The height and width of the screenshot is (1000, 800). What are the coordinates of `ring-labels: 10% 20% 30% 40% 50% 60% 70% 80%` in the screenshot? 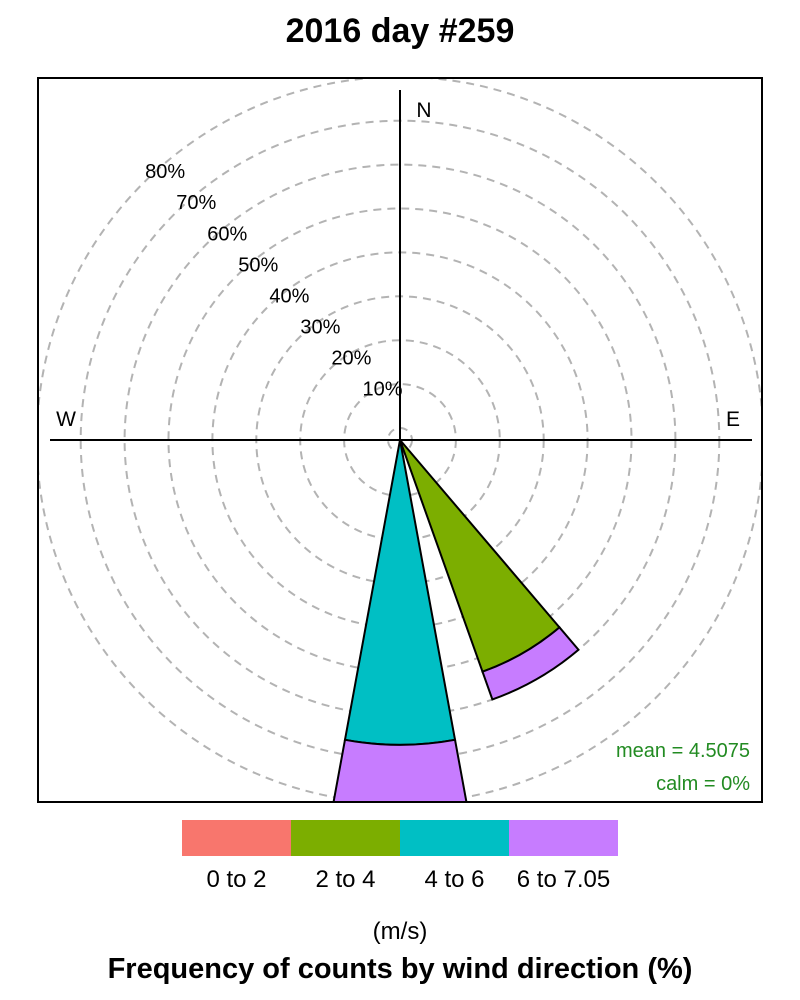 It's located at (274, 280).